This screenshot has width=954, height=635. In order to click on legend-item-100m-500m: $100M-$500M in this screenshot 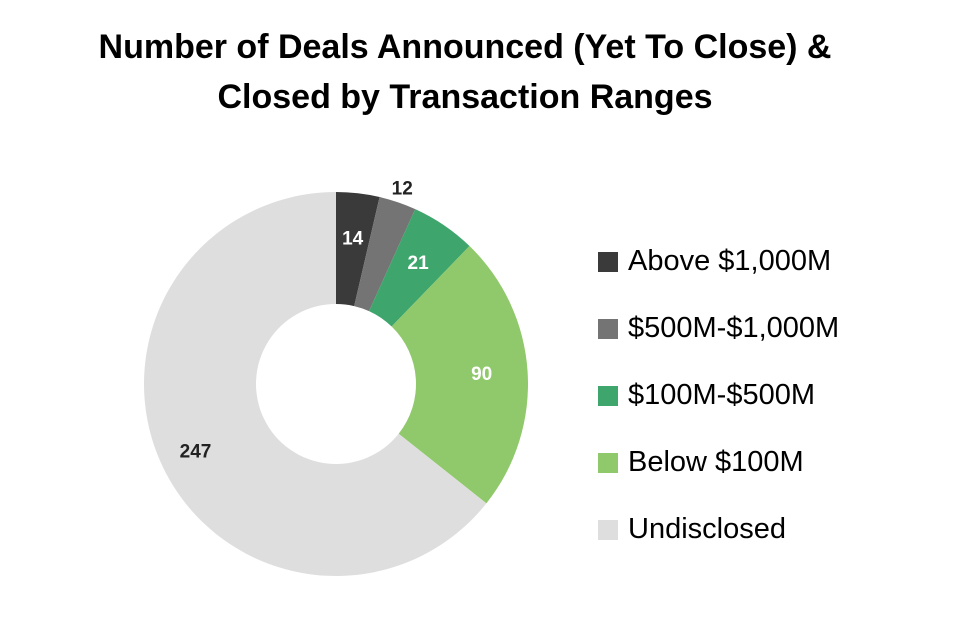, I will do `click(718, 395)`.